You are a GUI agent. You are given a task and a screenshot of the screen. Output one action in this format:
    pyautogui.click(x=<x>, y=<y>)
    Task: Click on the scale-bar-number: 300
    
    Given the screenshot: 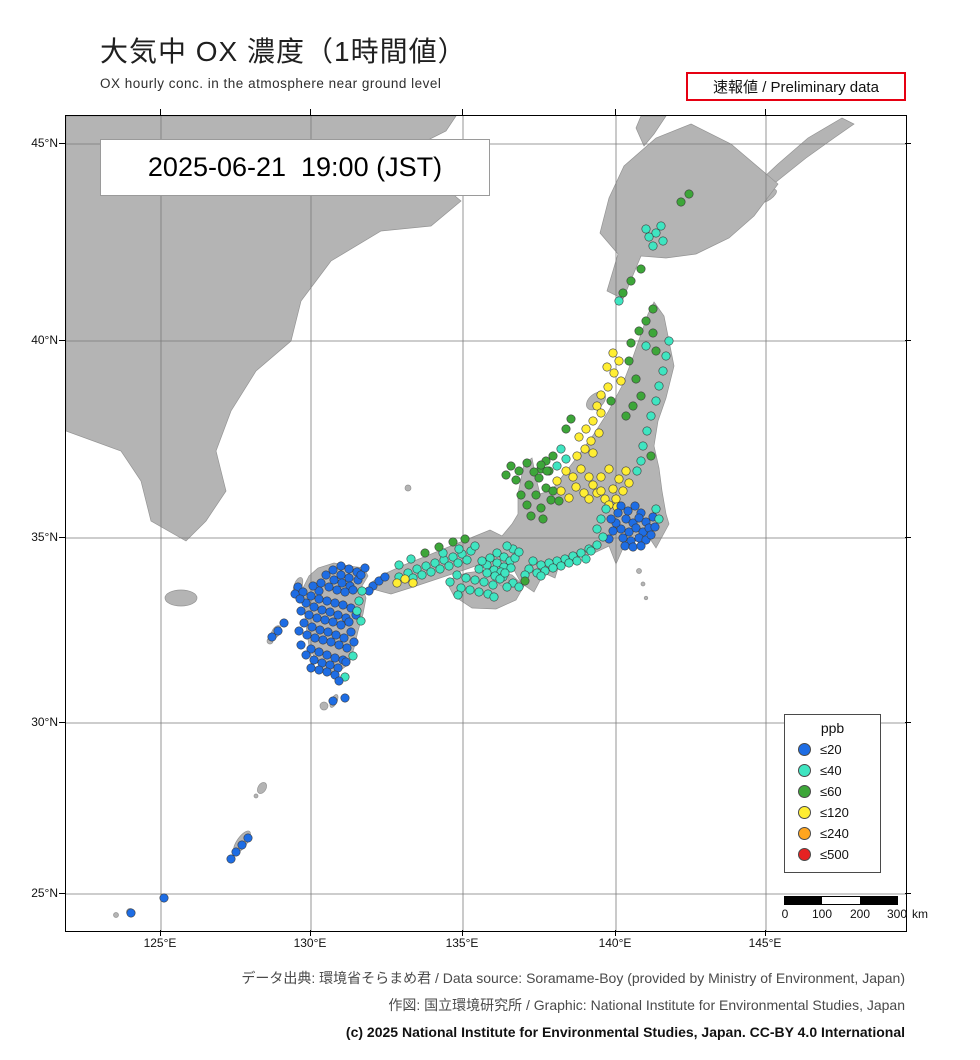 What is the action you would take?
    pyautogui.click(x=897, y=914)
    